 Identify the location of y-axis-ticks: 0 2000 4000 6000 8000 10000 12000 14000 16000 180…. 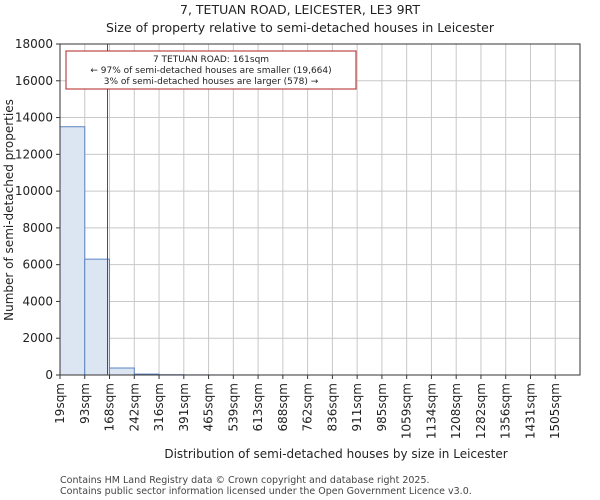
(37, 209).